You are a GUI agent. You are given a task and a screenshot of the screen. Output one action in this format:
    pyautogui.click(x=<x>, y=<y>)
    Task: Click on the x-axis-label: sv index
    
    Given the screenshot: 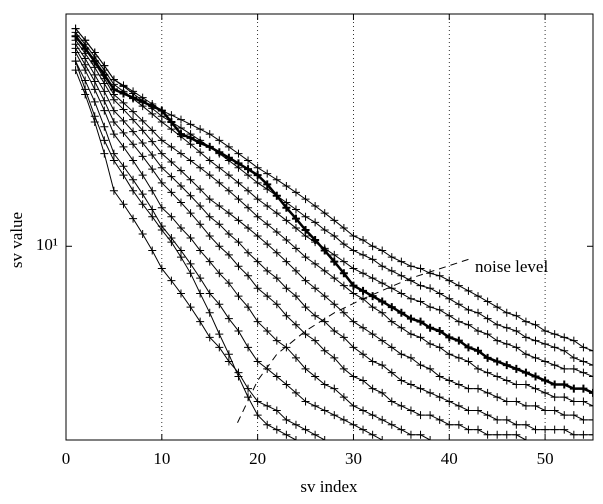 What is the action you would take?
    pyautogui.click(x=329, y=486)
    